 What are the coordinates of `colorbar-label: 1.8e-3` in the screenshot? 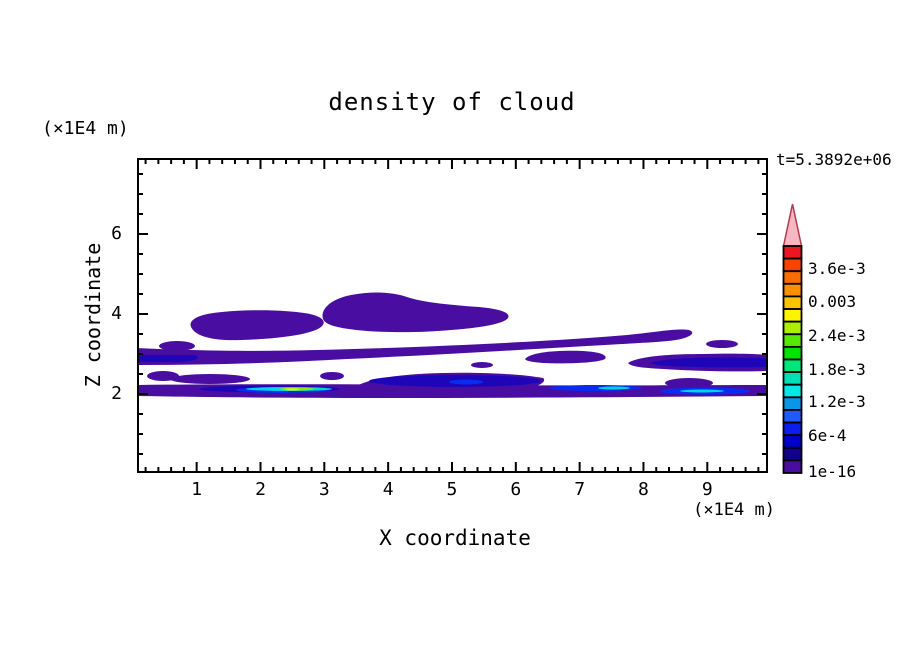 It's located at (837, 369).